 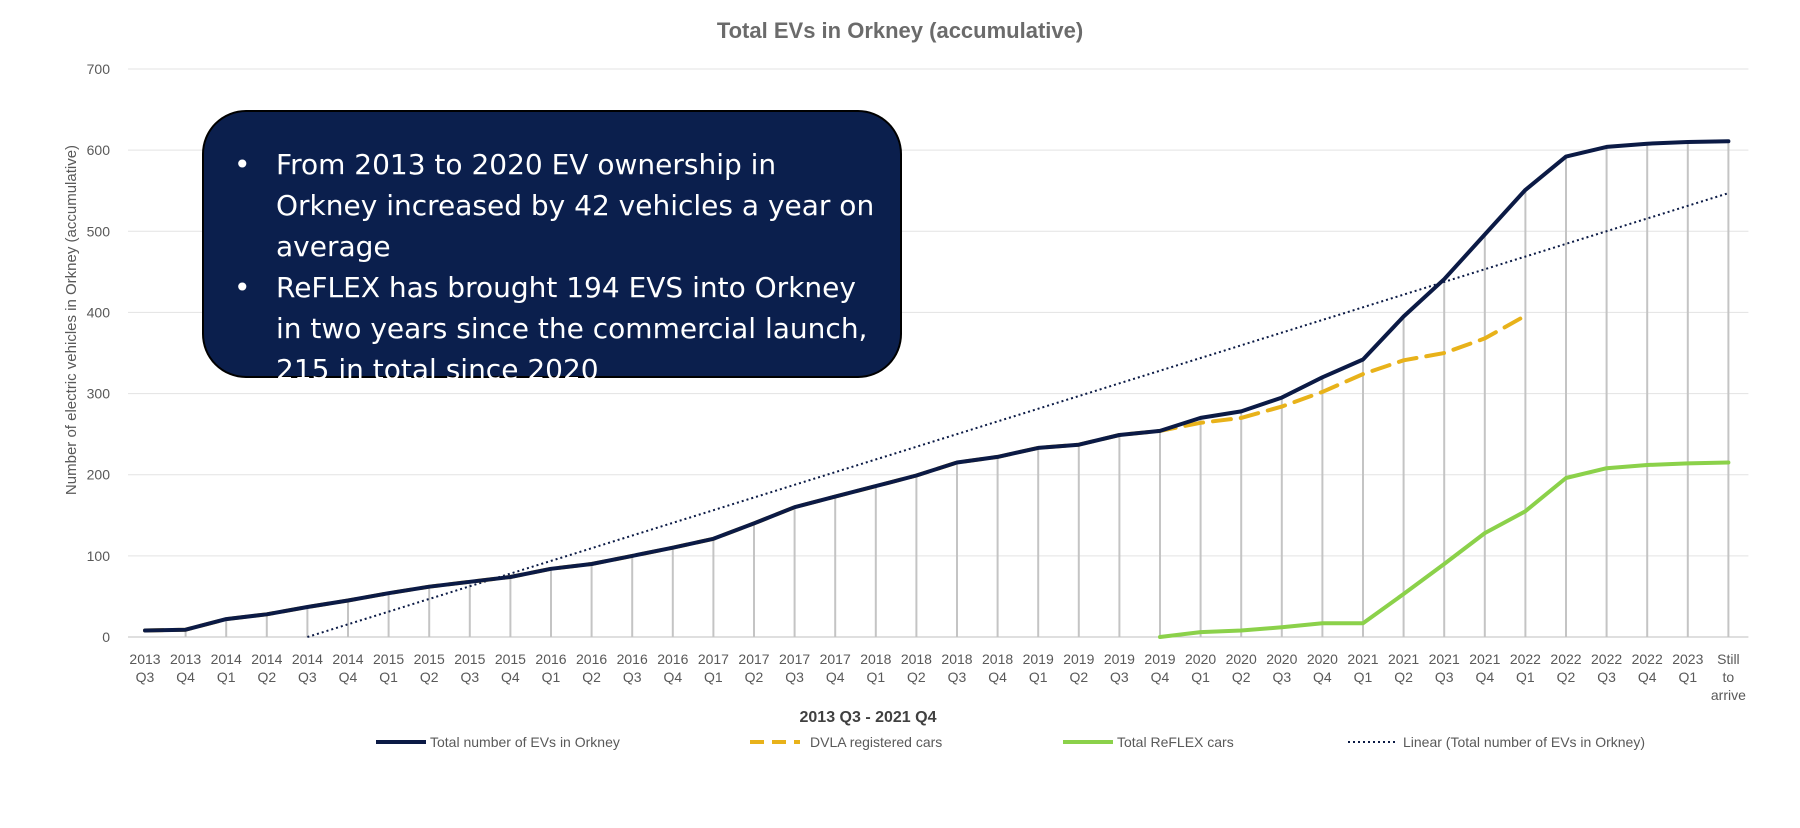 What do you see at coordinates (226, 668) in the screenshot?
I see `x-tick-label: 2014 Q1` at bounding box center [226, 668].